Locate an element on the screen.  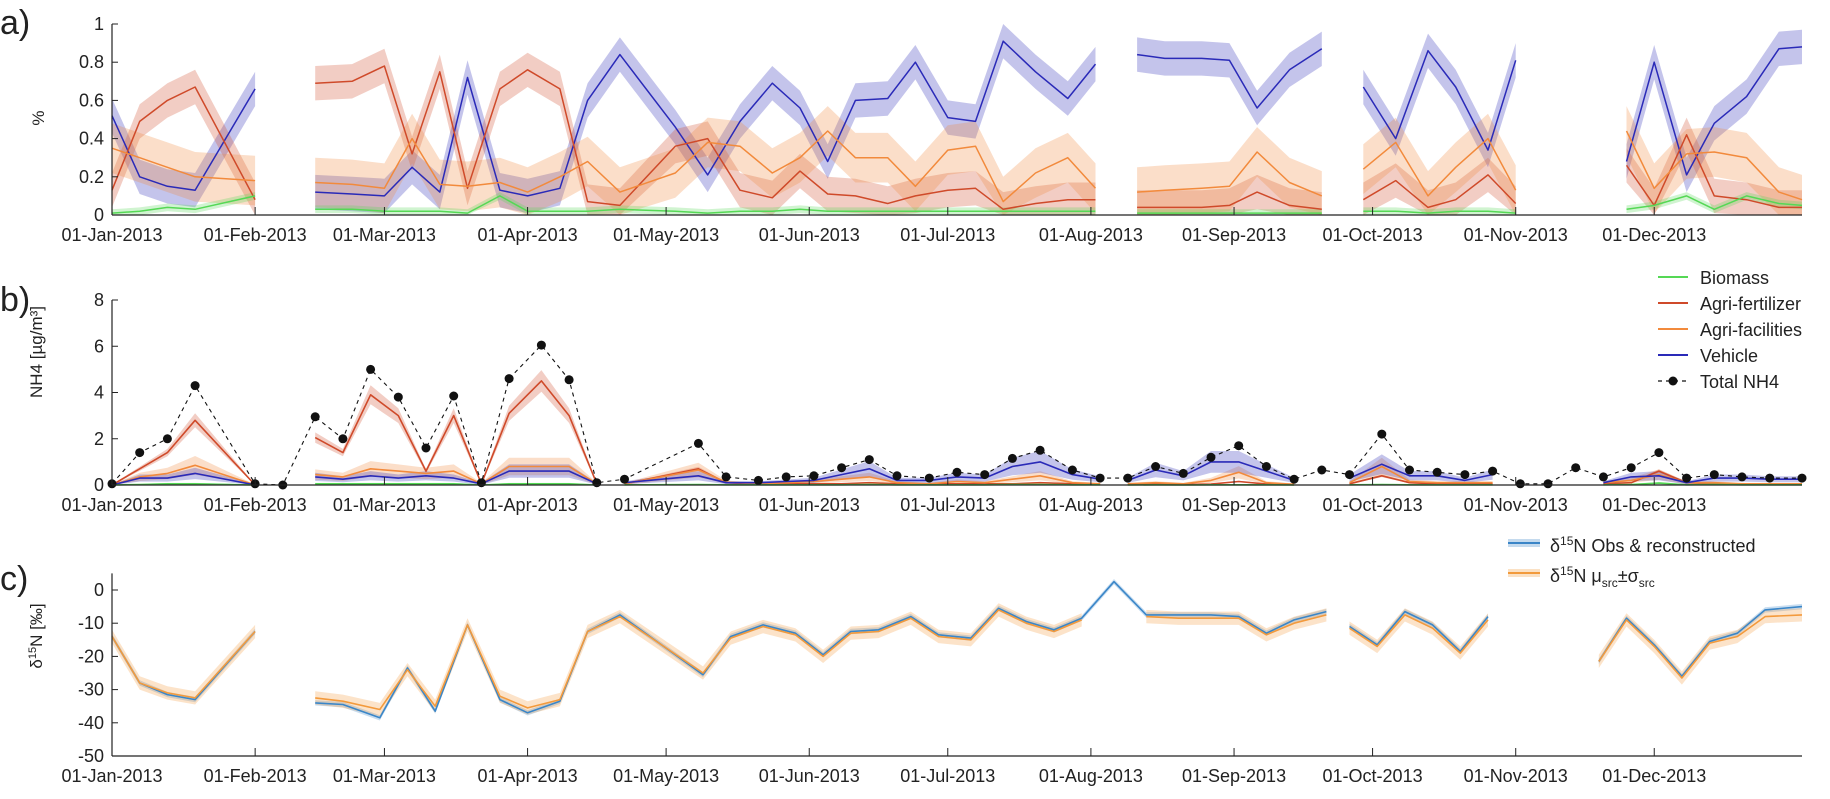
axis-label-c-y: δ15N [‰] is located at coordinates (36, 635).